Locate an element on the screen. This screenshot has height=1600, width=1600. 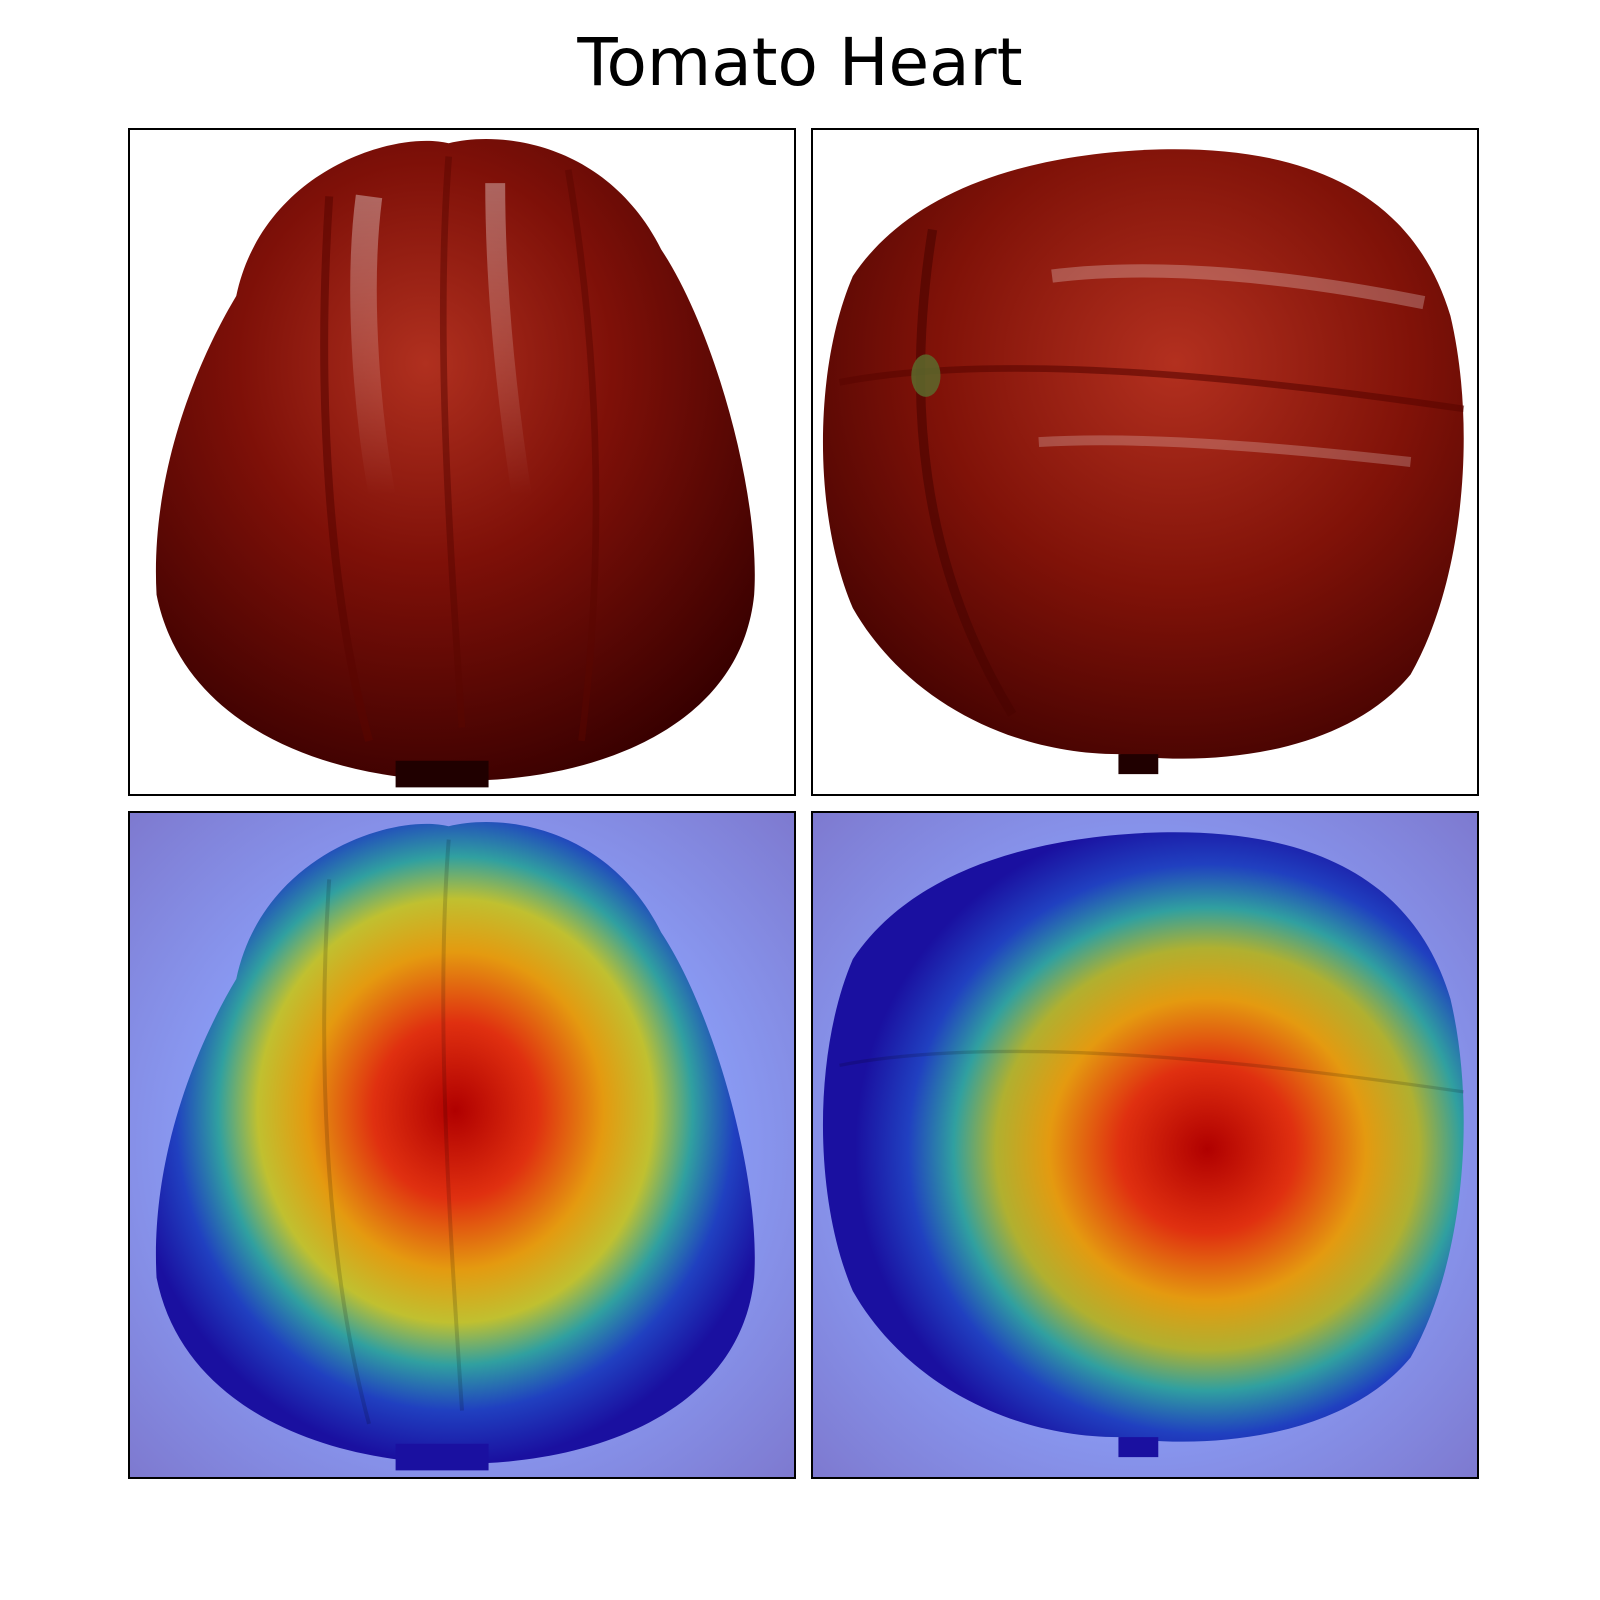
stem-scar is located at coordinates (926, 375).